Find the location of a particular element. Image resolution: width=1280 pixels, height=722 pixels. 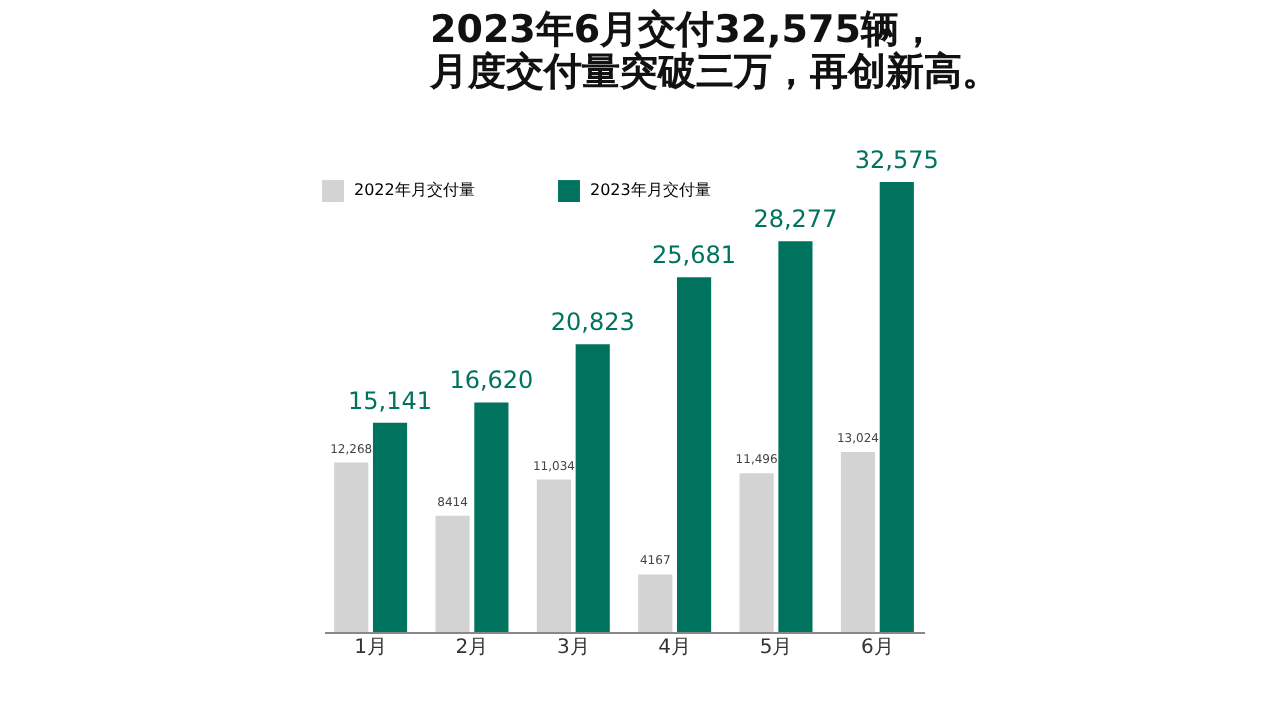

x-tick-label: 2月 is located at coordinates (472, 648).